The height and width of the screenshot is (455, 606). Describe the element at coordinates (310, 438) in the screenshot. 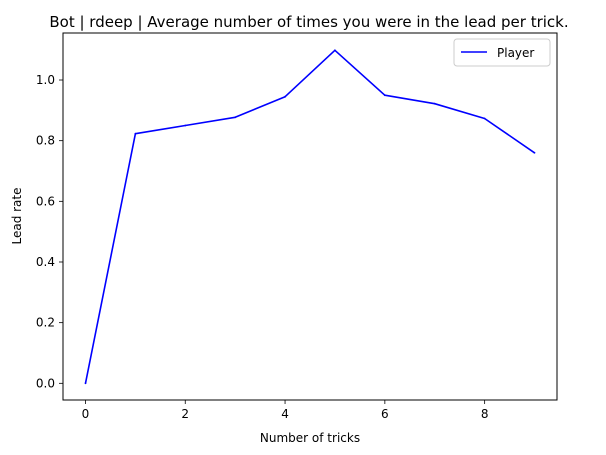

I see `x-axis-label: Number of tricks` at that location.